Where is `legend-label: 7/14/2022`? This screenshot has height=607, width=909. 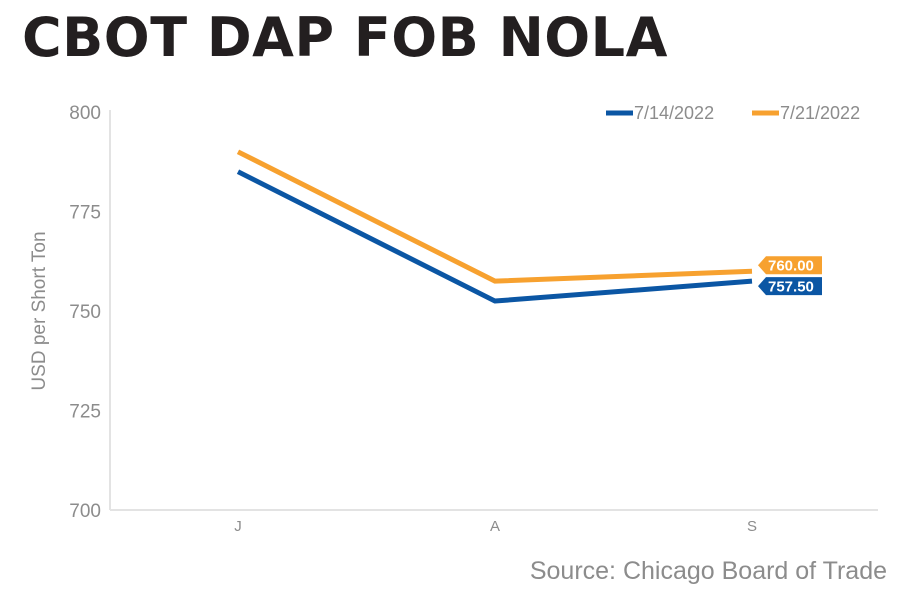
legend-label: 7/14/2022 is located at coordinates (674, 113).